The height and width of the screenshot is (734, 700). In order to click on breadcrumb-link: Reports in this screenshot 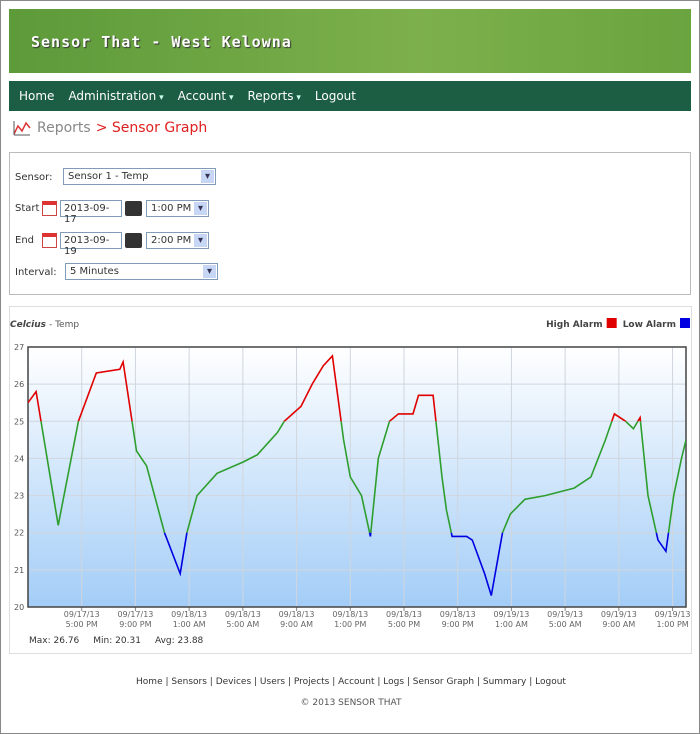, I will do `click(64, 128)`.